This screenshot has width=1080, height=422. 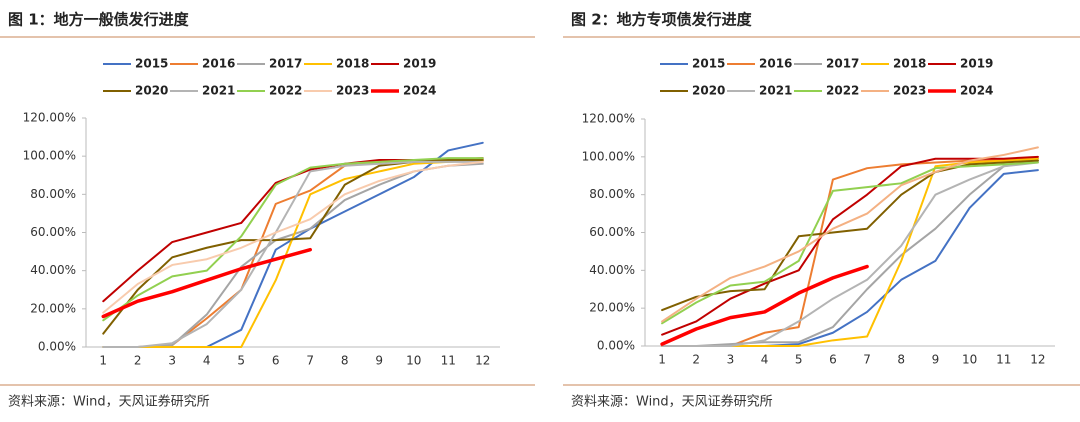 I want to click on chart-title: 图 2：地方专项债发行进度, so click(x=662, y=20).